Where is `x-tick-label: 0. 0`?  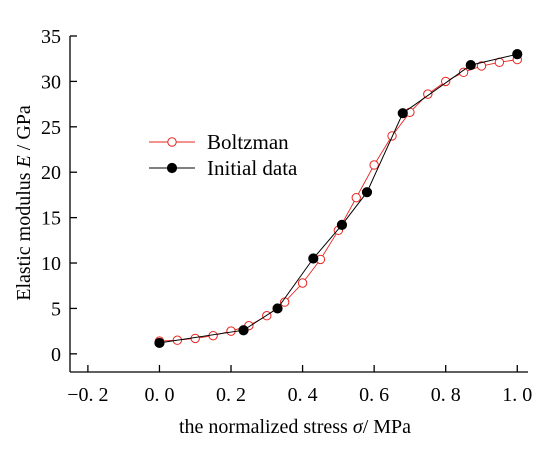
x-tick-label: 0. 0 is located at coordinates (159, 395).